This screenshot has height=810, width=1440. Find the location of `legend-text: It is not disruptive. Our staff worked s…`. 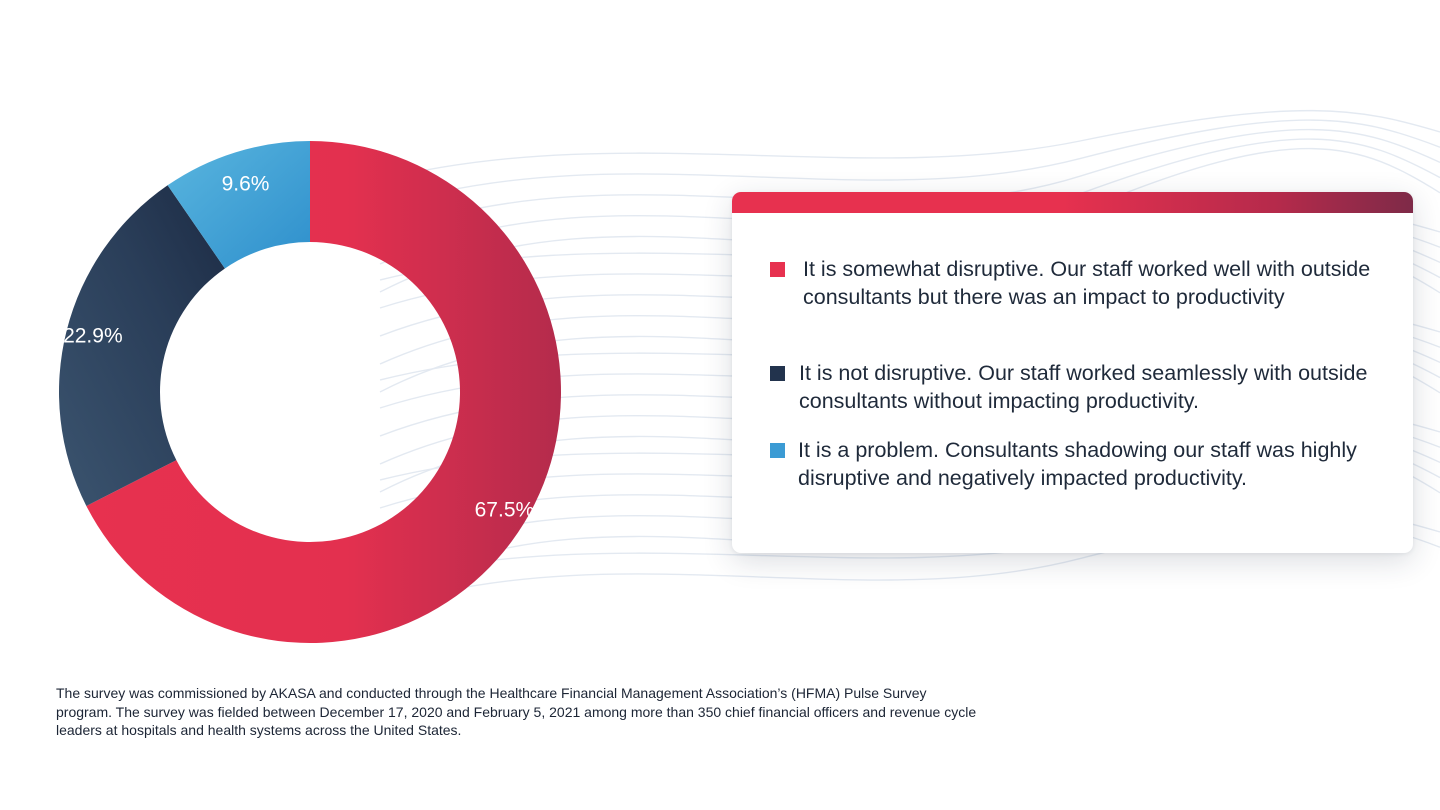

legend-text: It is not disruptive. Our staff worked s… is located at coordinates (1083, 387).